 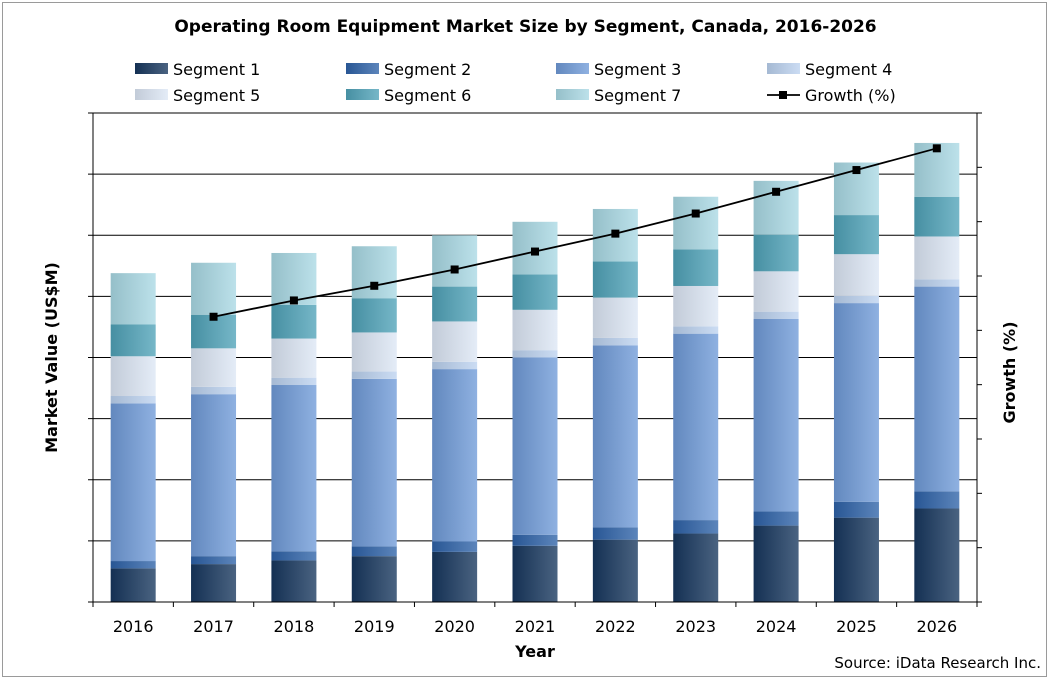 What do you see at coordinates (51, 357) in the screenshot?
I see `y-axis-title: Market Value (US$M)` at bounding box center [51, 357].